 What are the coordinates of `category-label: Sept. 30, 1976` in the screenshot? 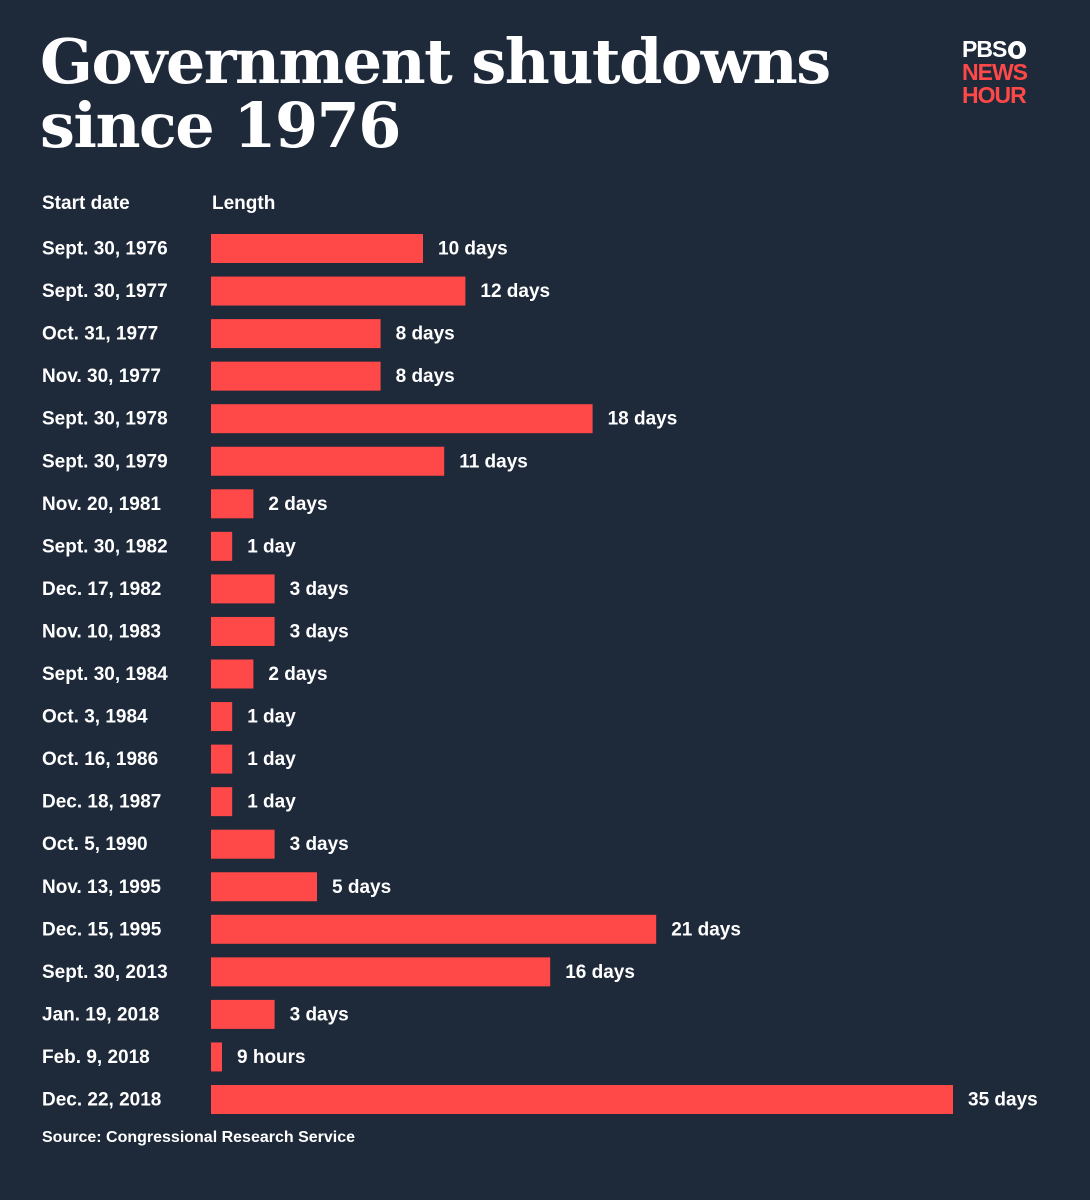 It's located at (105, 249).